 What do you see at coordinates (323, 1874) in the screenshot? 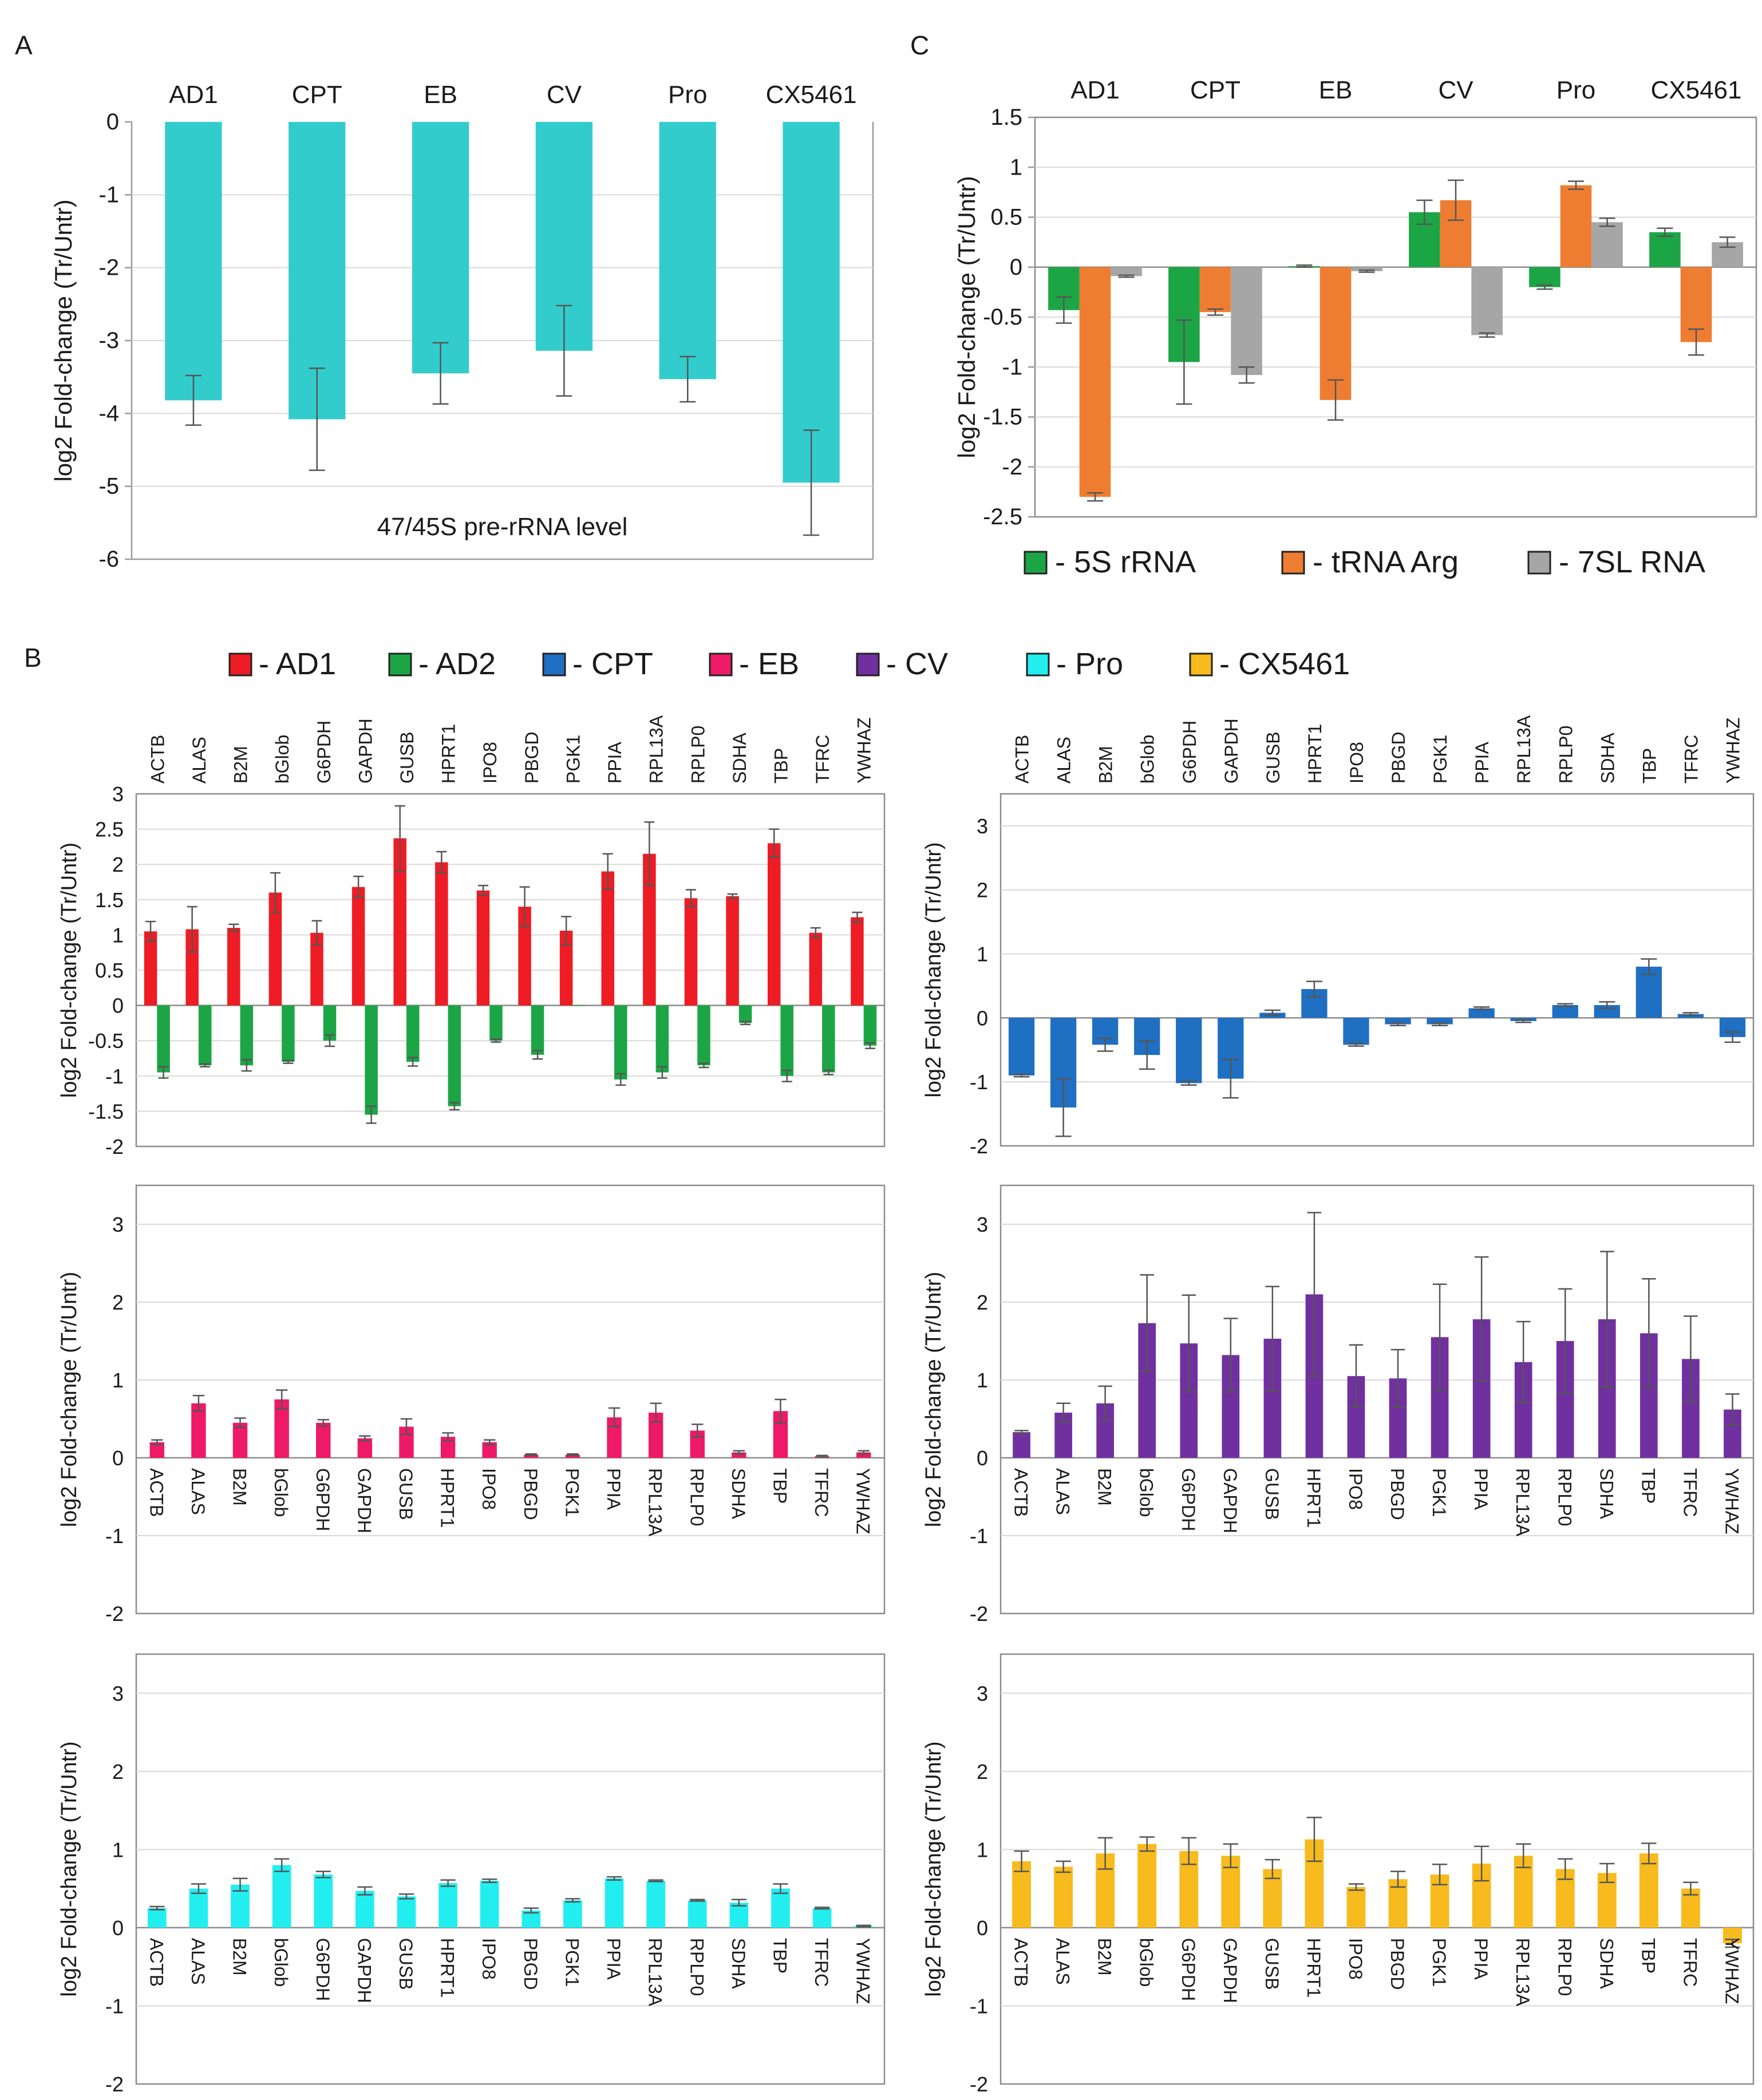
I see `error-bar-pro-g6pdh` at bounding box center [323, 1874].